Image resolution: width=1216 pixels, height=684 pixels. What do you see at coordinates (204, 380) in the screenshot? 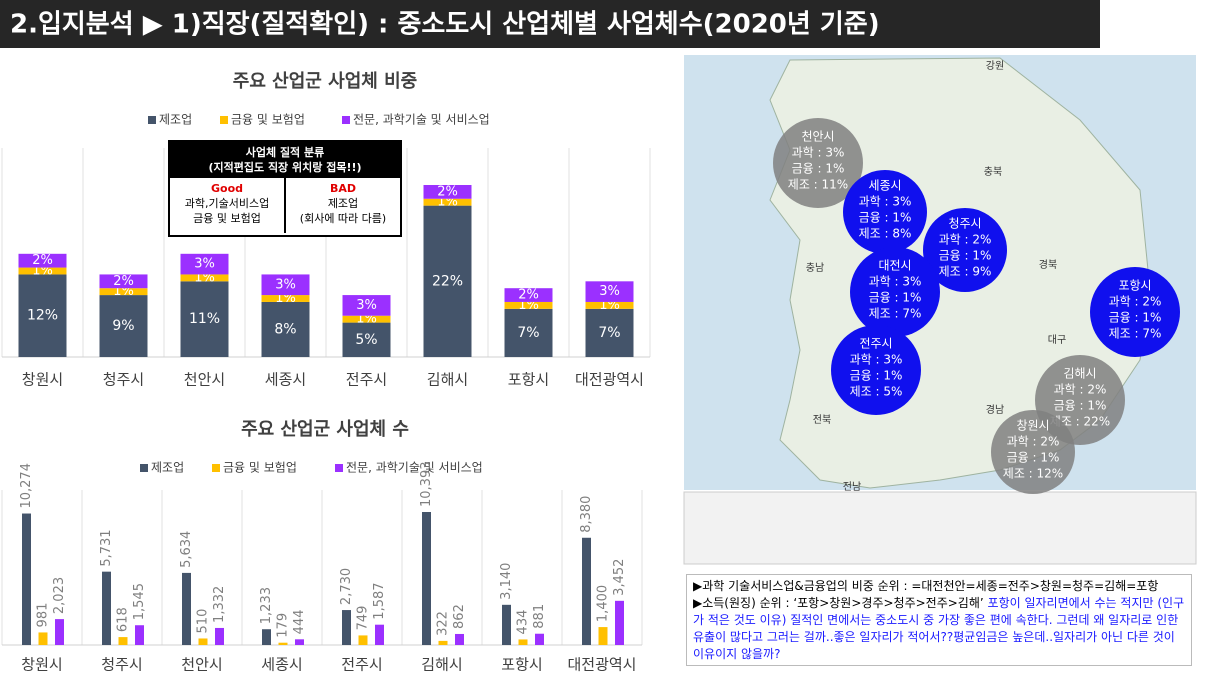
I see `x-tick-label: 천안시` at bounding box center [204, 380].